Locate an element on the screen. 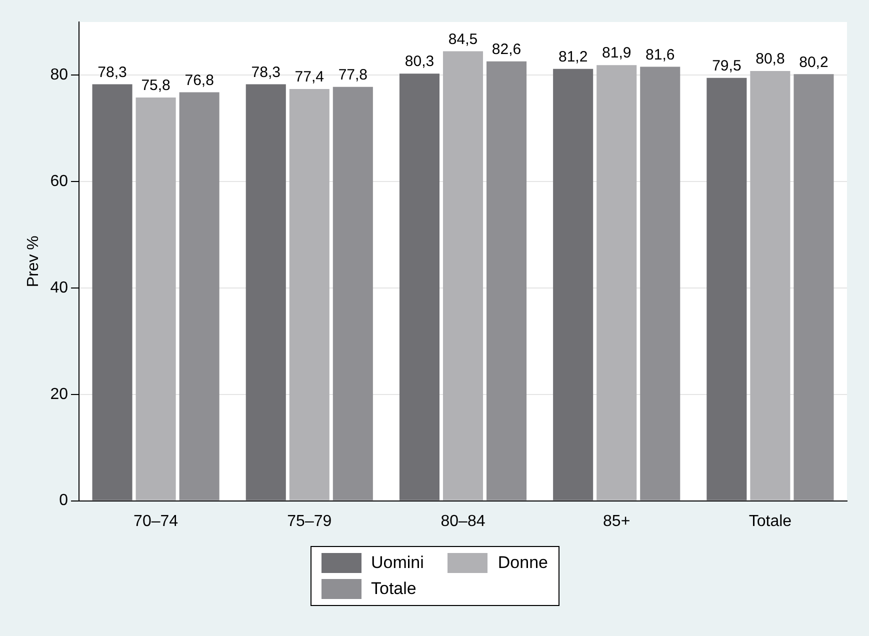 The width and height of the screenshot is (869, 636). data-label: 75,8 is located at coordinates (155, 85).